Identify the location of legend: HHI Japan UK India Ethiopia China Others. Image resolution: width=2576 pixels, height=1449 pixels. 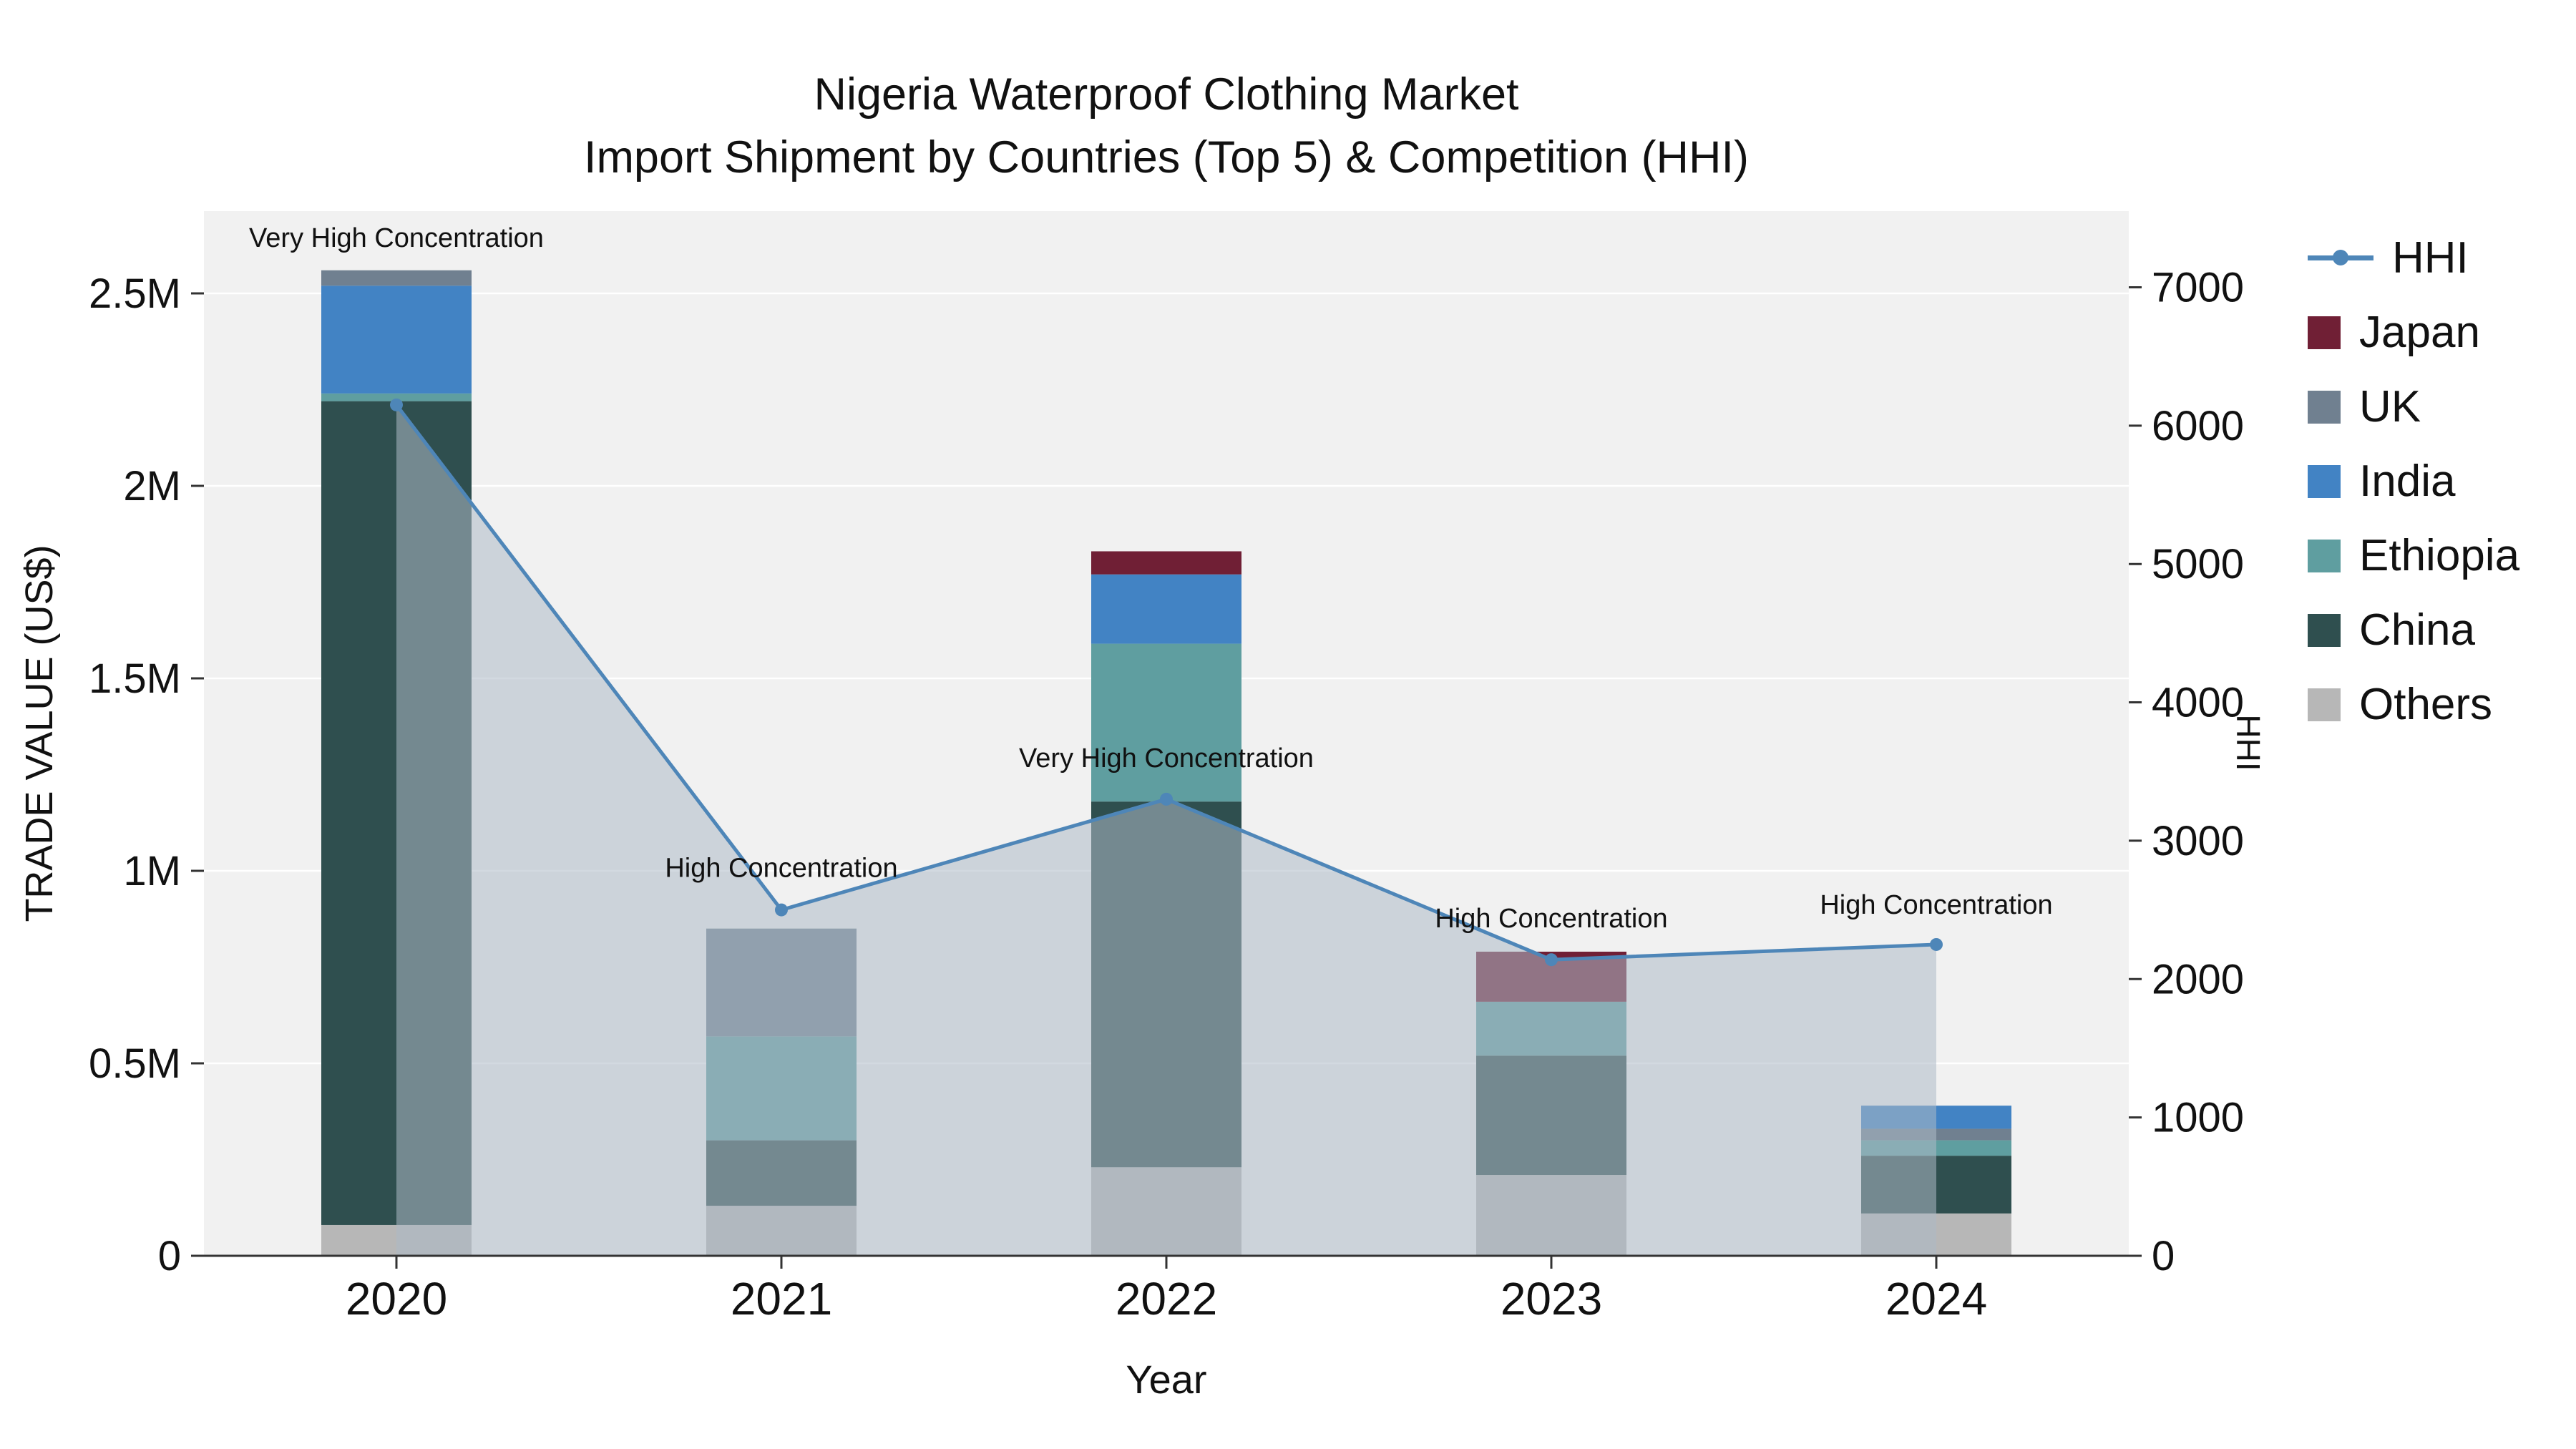
(2413, 493).